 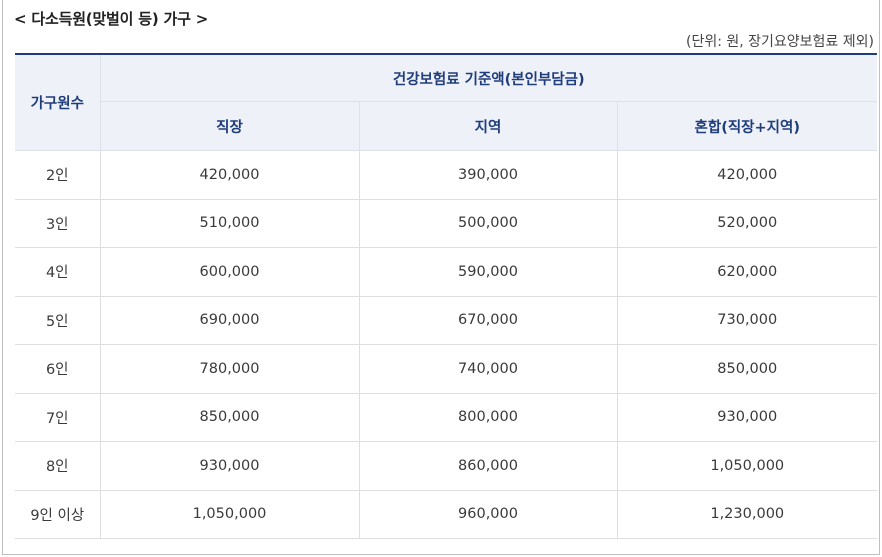 I want to click on household-size-cell: 2인, so click(x=58, y=175).